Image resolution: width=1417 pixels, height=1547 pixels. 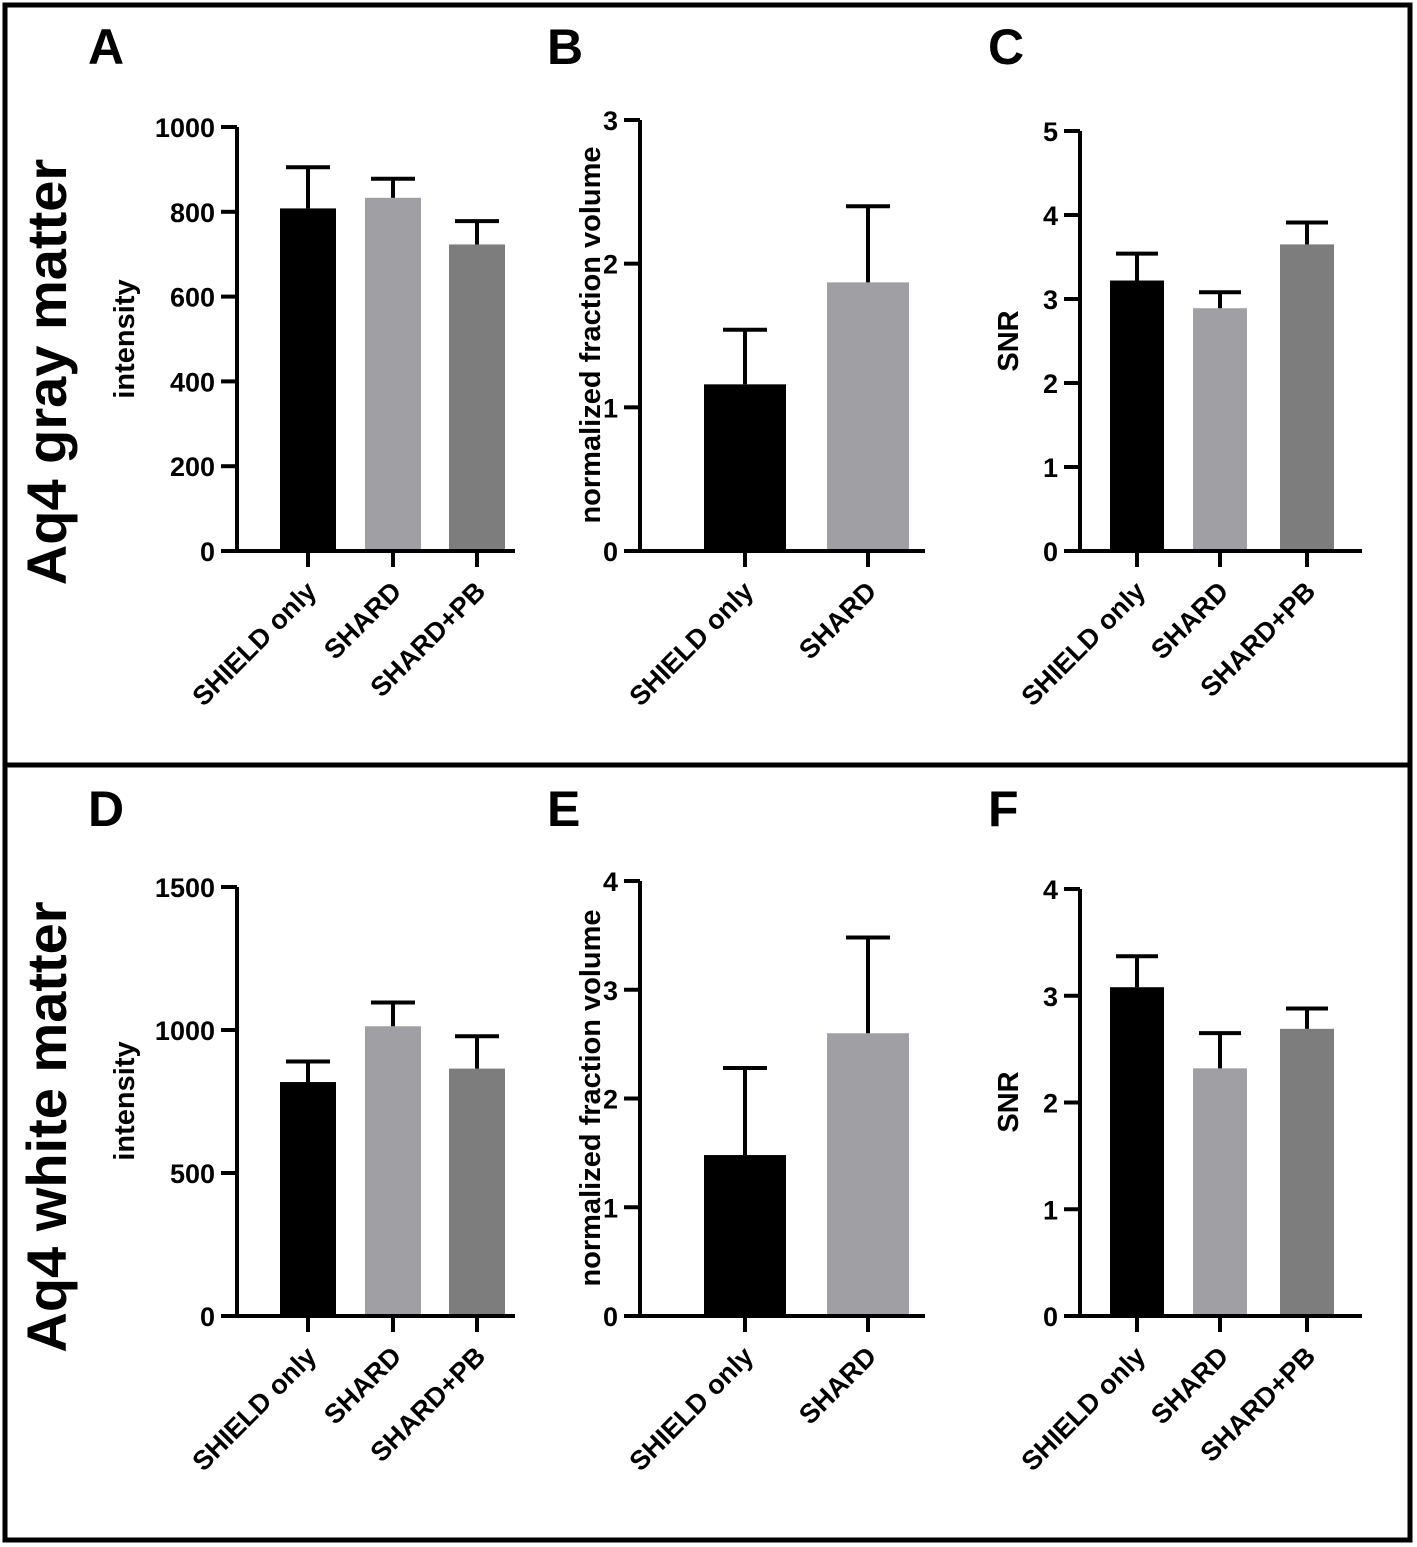 What do you see at coordinates (207, 1317) in the screenshot?
I see `y-tick-label-d-0: 0` at bounding box center [207, 1317].